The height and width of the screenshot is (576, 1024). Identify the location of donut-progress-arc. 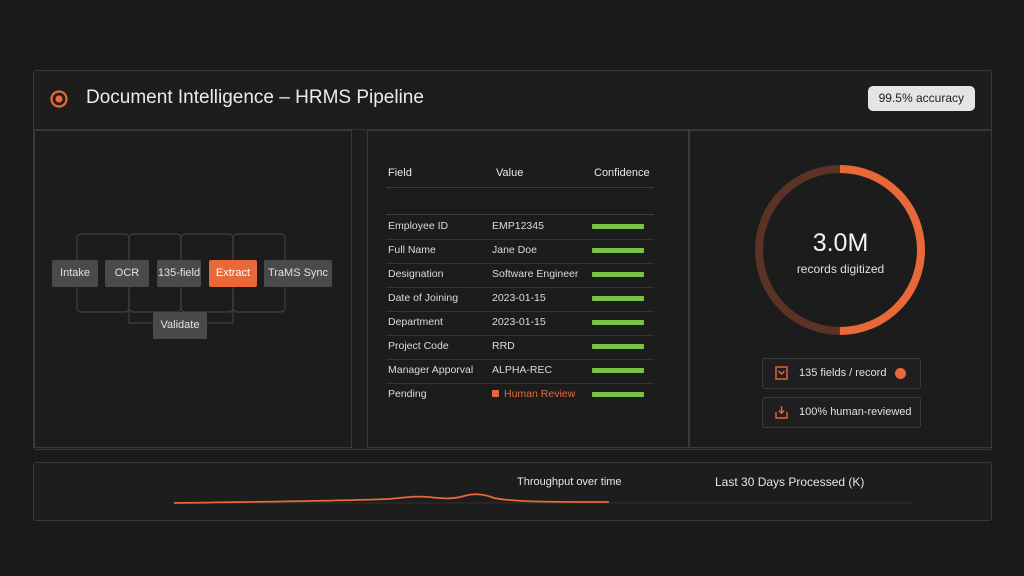
(840, 250).